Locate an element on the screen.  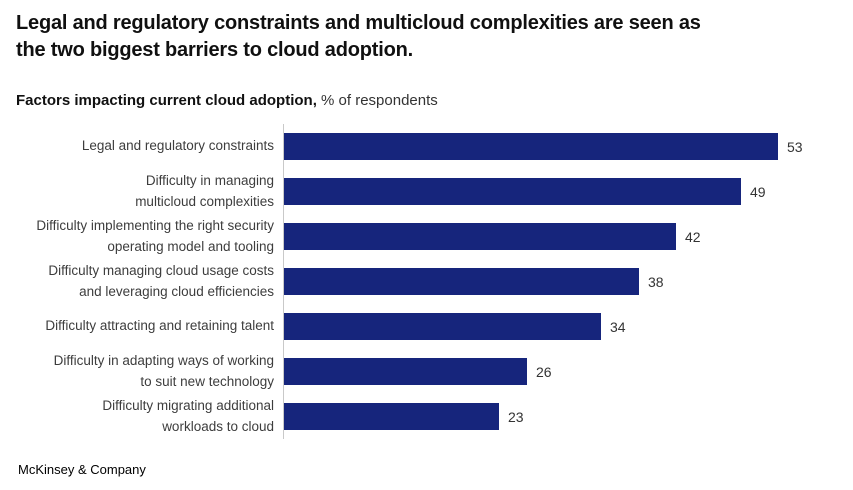
bar-track: 38 is located at coordinates (568, 281).